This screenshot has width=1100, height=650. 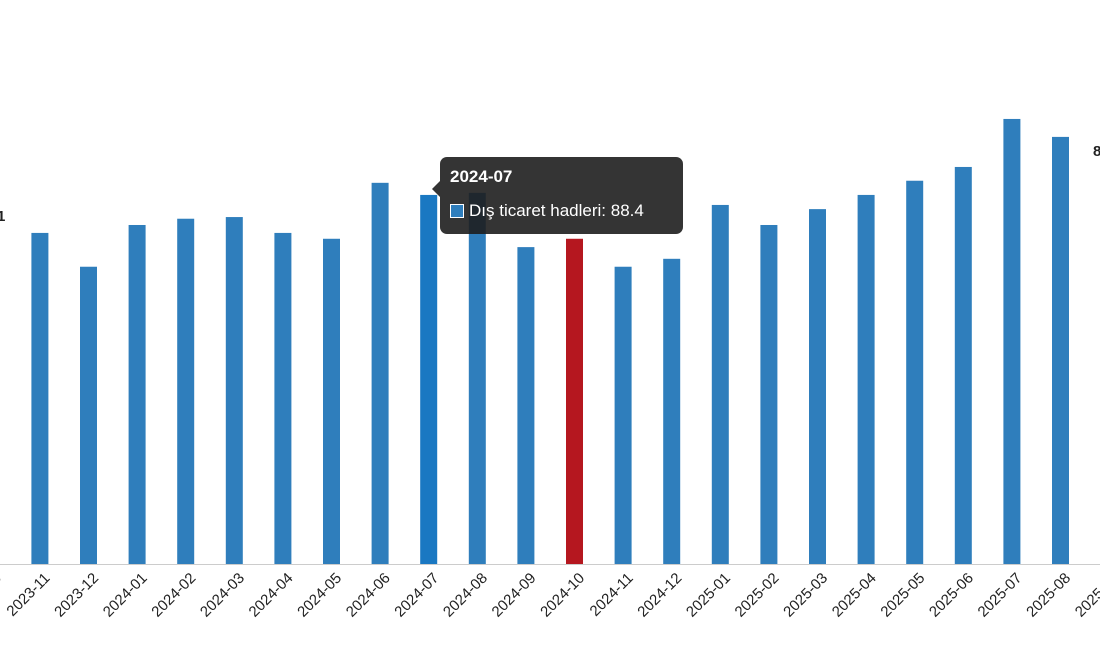 What do you see at coordinates (540, 211) in the screenshot?
I see `tooltip-label: Dış ticaret hadleri` at bounding box center [540, 211].